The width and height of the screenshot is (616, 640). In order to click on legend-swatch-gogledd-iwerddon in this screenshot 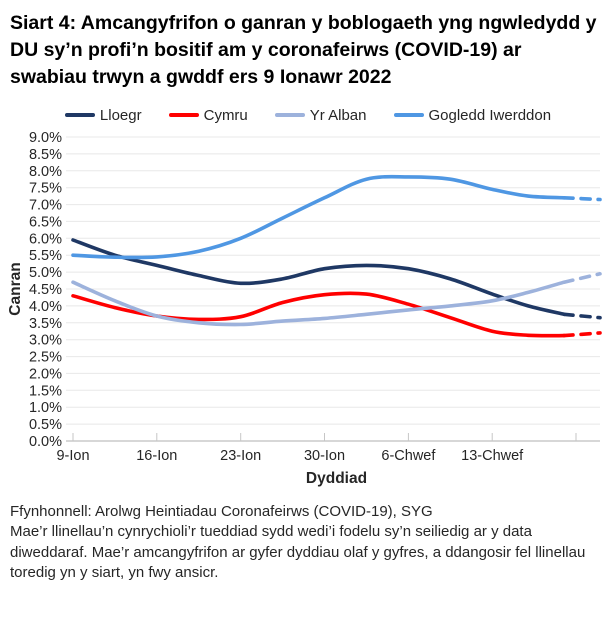, I will do `click(408, 115)`.